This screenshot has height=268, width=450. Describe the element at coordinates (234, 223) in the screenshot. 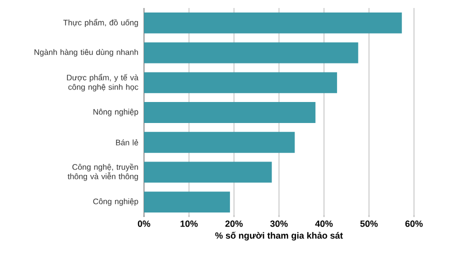

I see `x-tick-label: 20%` at that location.